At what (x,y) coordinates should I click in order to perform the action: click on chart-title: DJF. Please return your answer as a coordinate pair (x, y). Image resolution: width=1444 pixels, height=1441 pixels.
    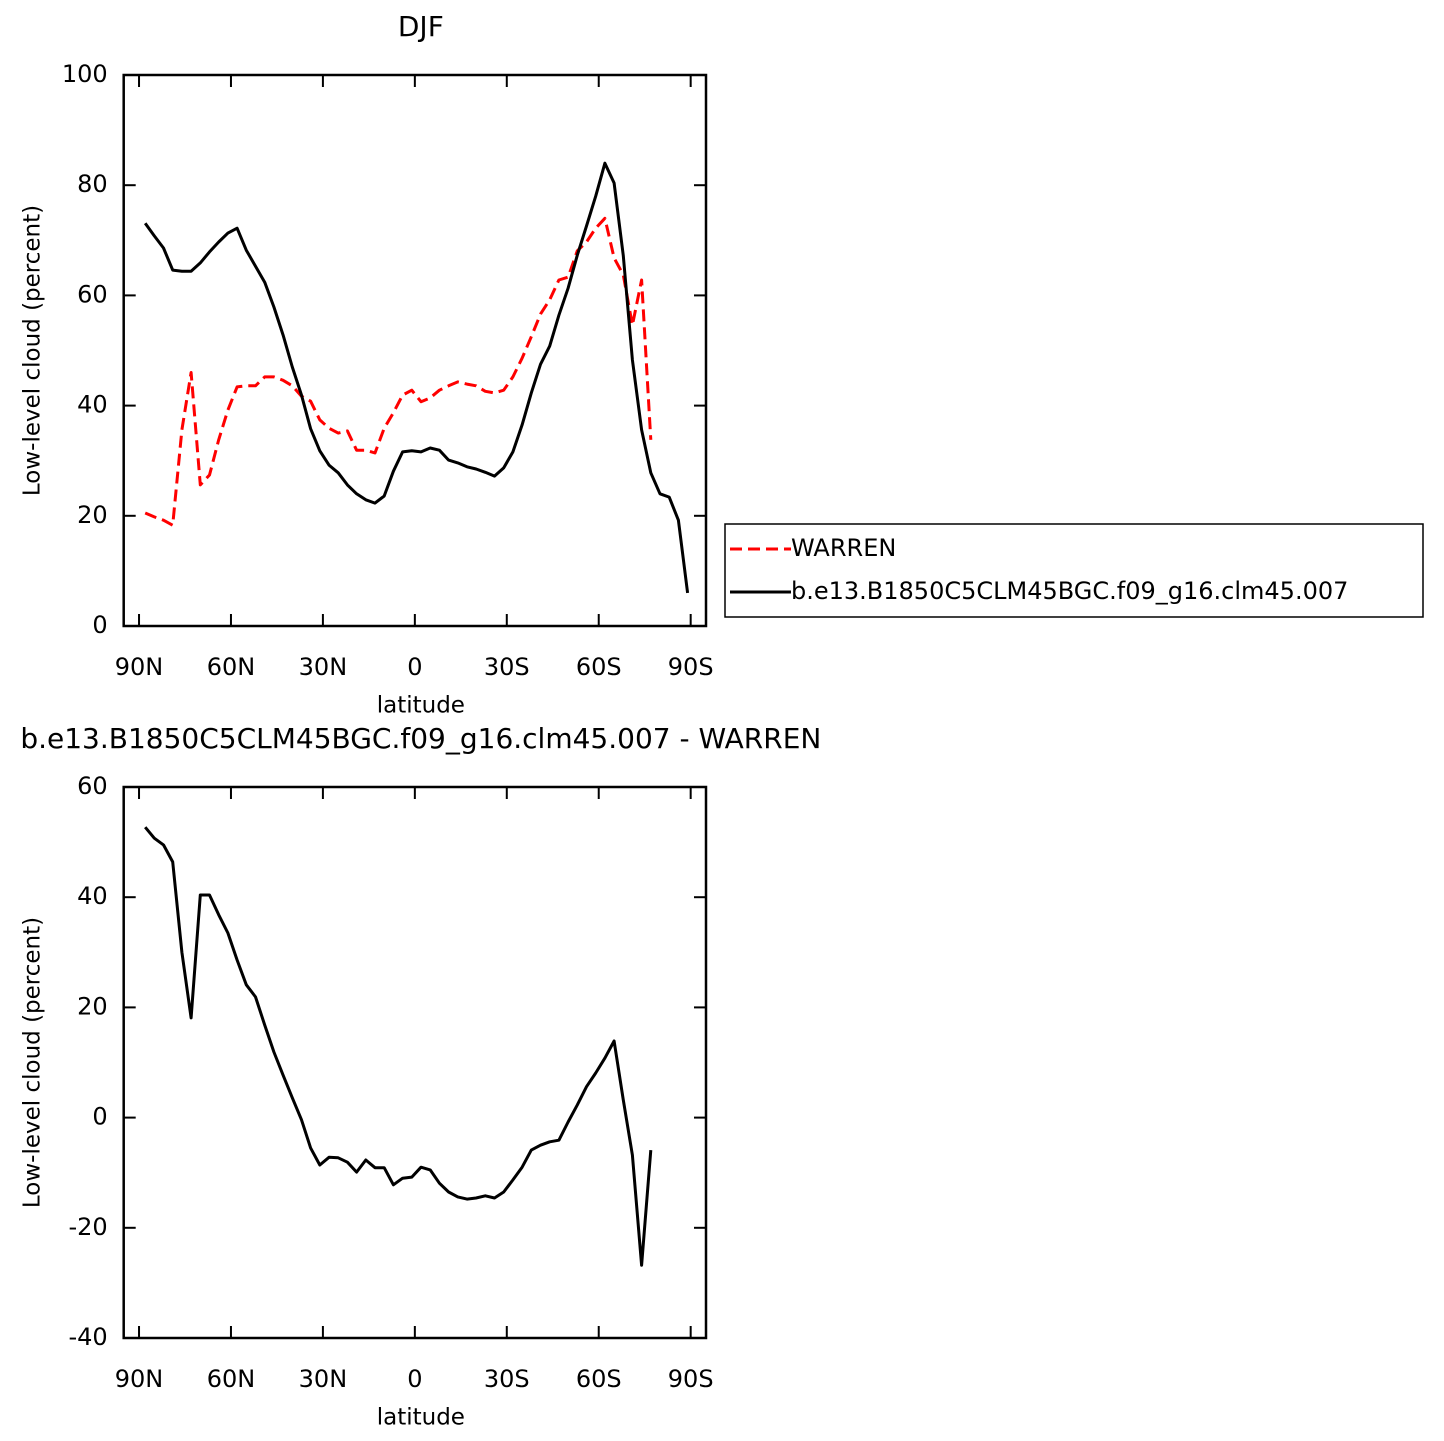
    Looking at the image, I should click on (421, 26).